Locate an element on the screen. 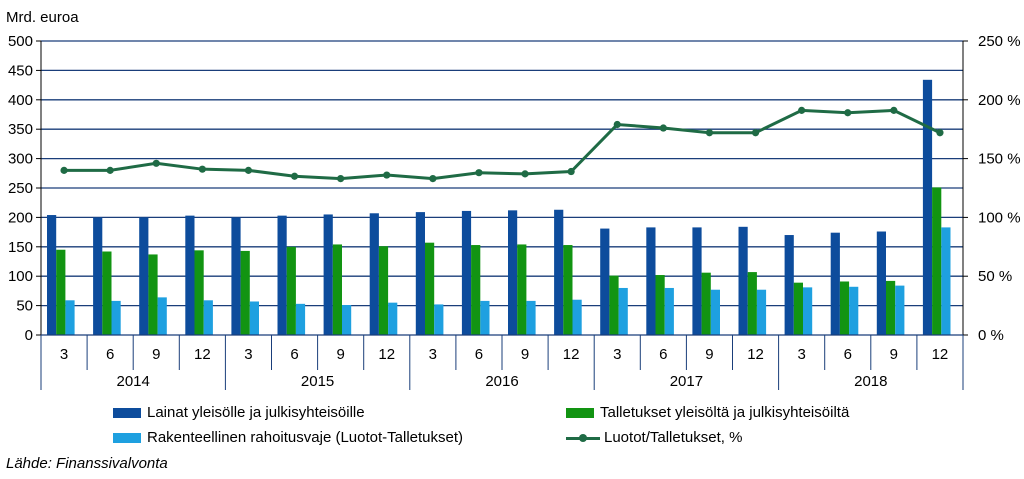 The image size is (1024, 479). ratio-line-path is located at coordinates (502, 144).